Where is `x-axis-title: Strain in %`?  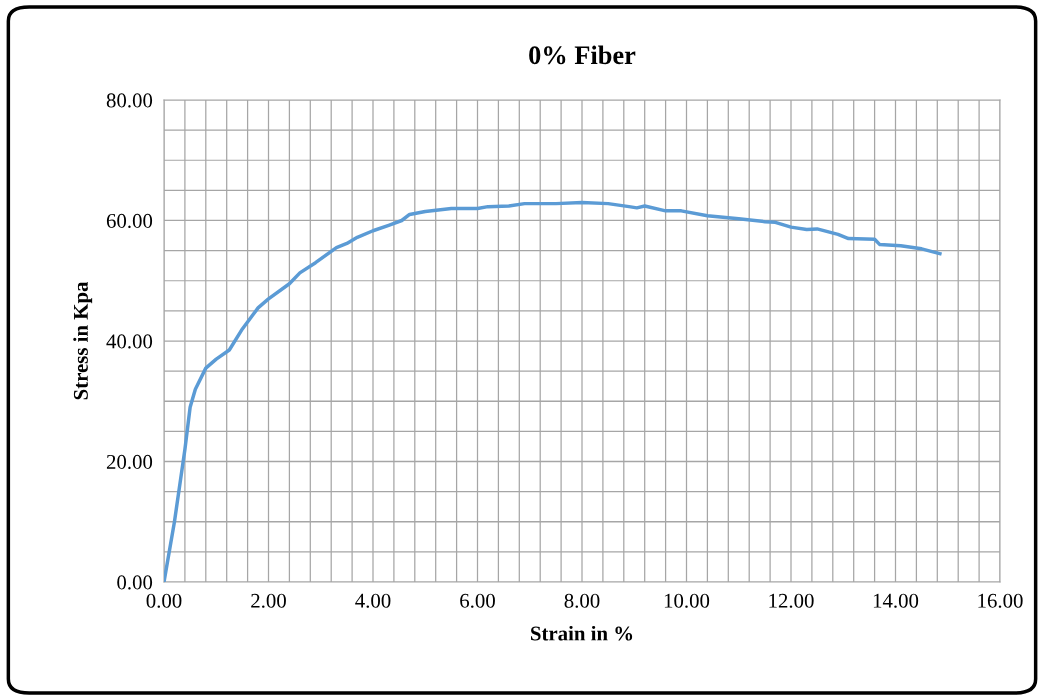 x-axis-title: Strain in % is located at coordinates (582, 633).